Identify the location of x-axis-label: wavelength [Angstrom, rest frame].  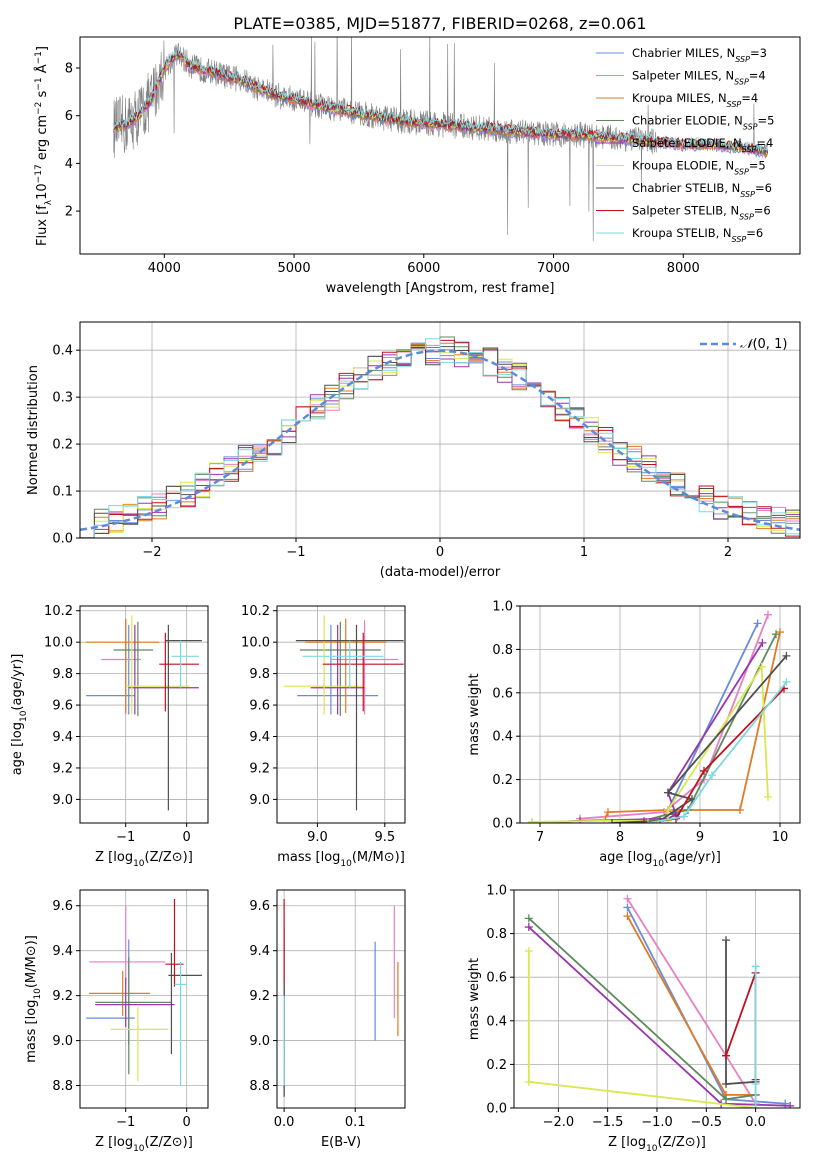
(440, 288).